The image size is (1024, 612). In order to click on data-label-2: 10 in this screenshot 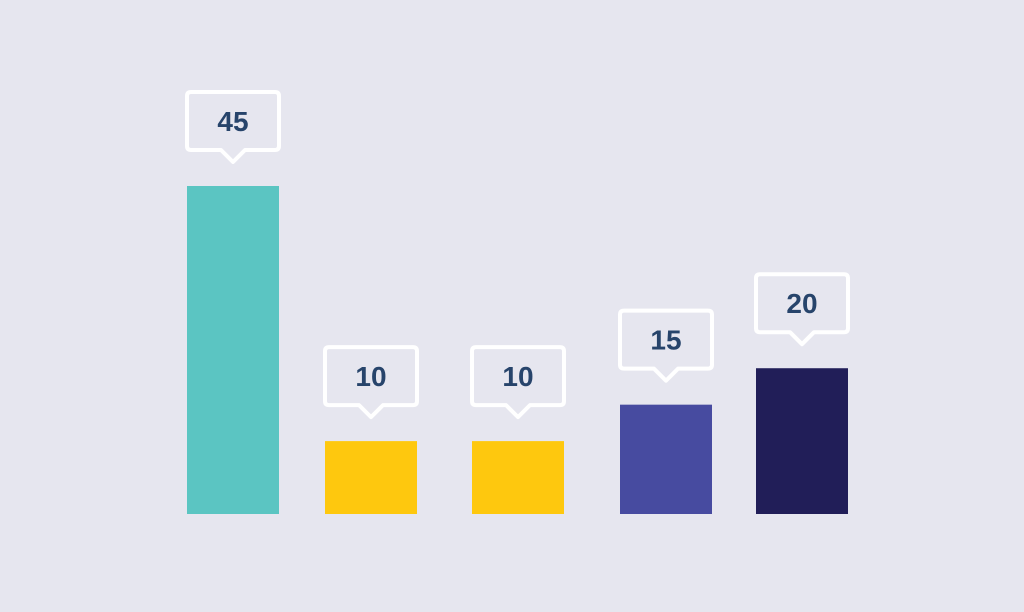, I will do `click(370, 376)`.